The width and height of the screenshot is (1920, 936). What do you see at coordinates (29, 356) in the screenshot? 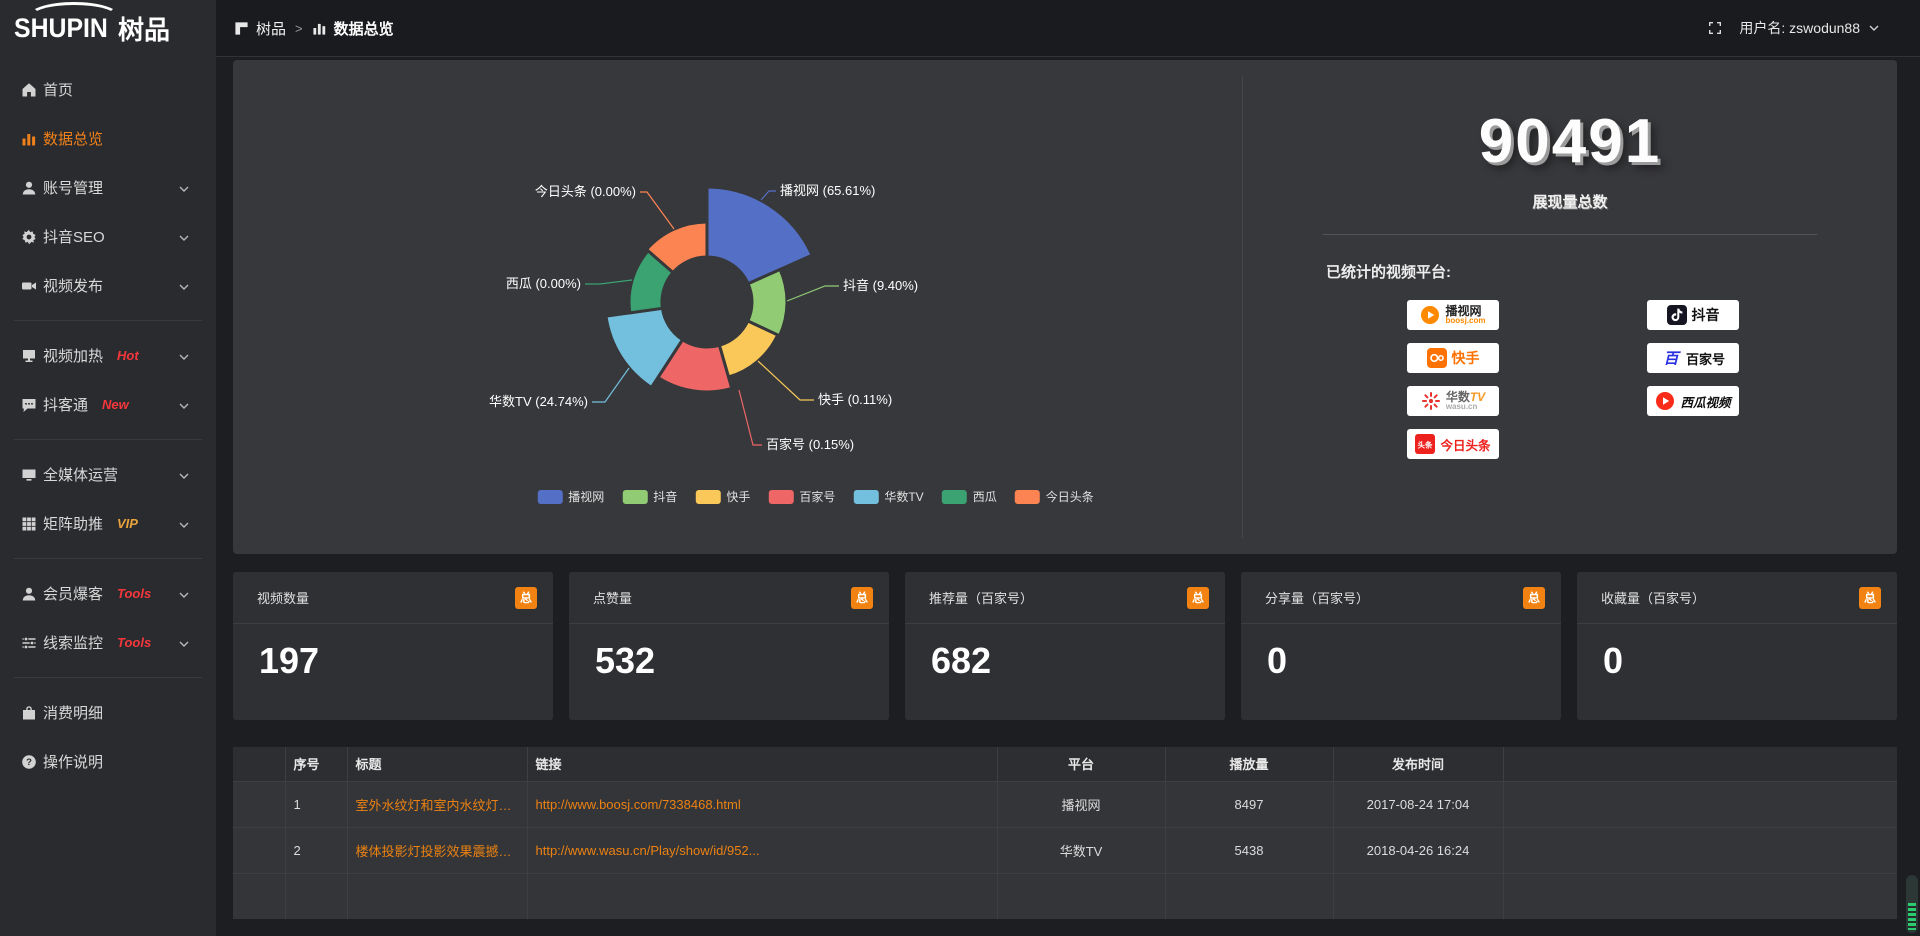
I see `billboard-icon` at bounding box center [29, 356].